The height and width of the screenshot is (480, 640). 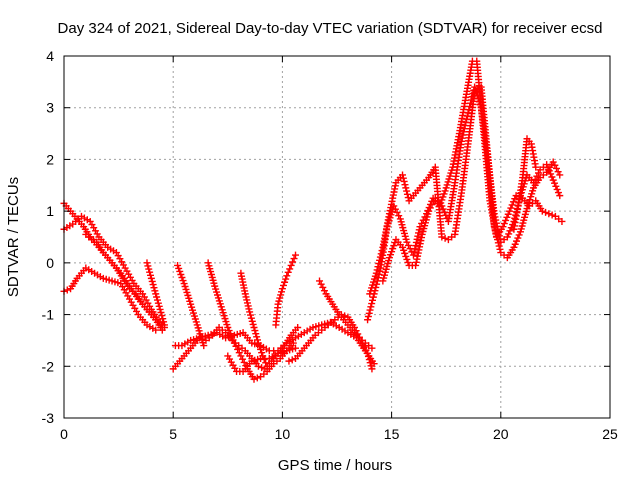 What do you see at coordinates (64, 434) in the screenshot?
I see `x-tick-label: 0` at bounding box center [64, 434].